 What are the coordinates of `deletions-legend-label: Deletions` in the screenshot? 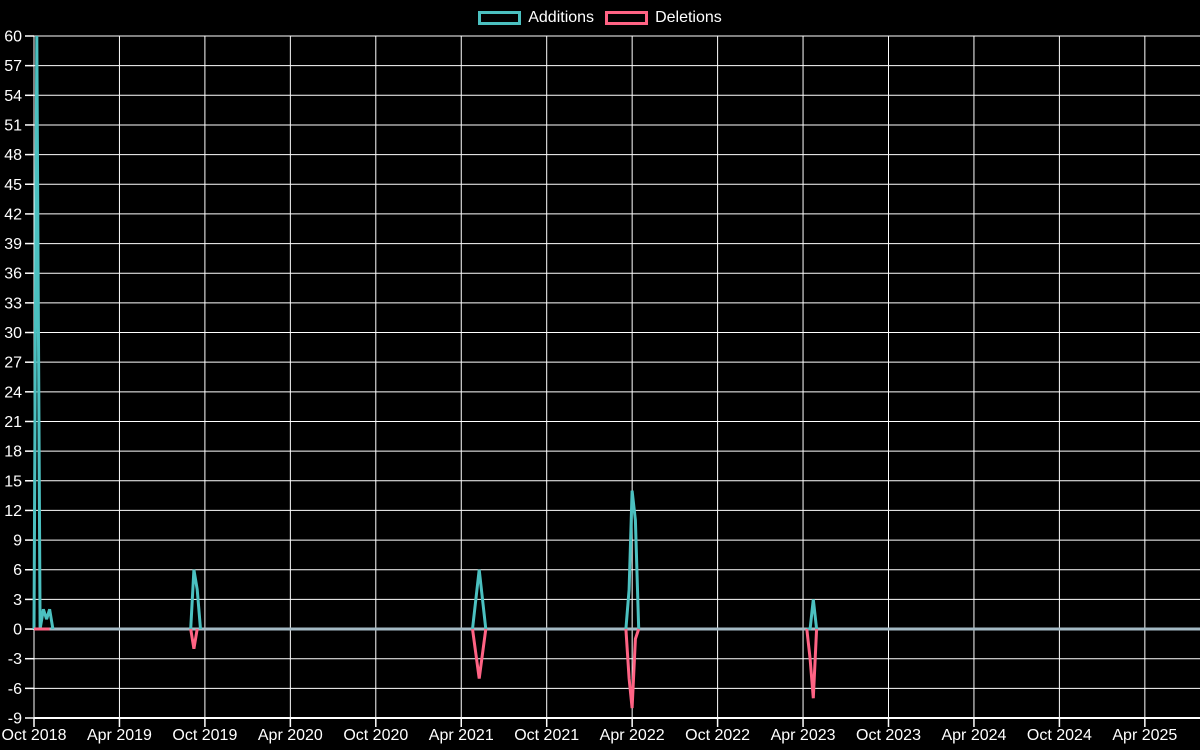 It's located at (688, 17).